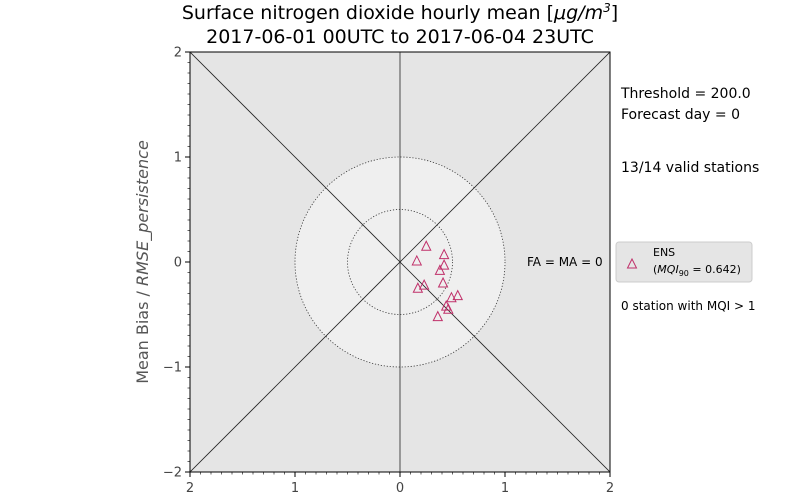 This screenshot has width=800, height=500. I want to click on legend: ENS (MQI90 = 0.642), so click(684, 262).